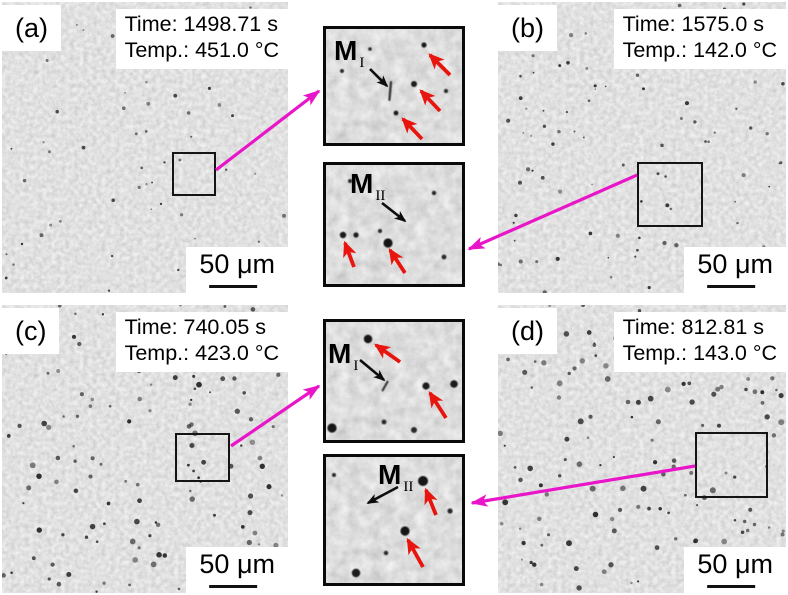 This screenshot has height=595, width=788. I want to click on time-text-a: Time: 1498.71 s, so click(201, 24).